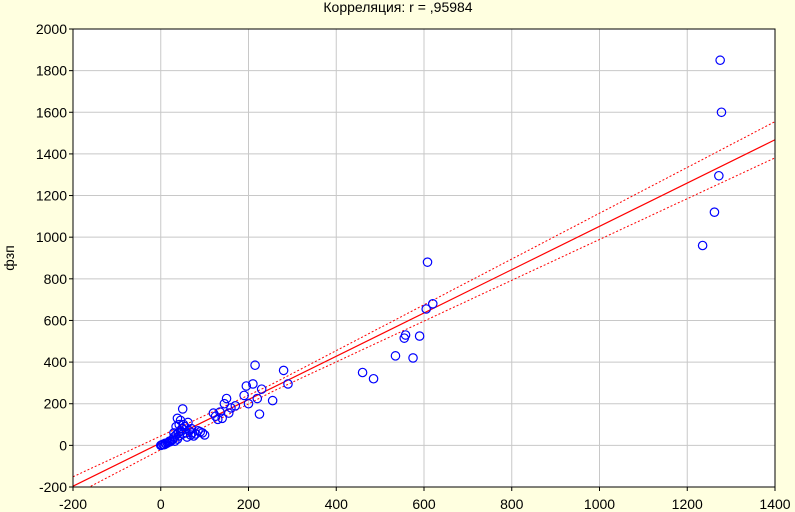  I want to click on x-tick-label: 1000, so click(599, 504).